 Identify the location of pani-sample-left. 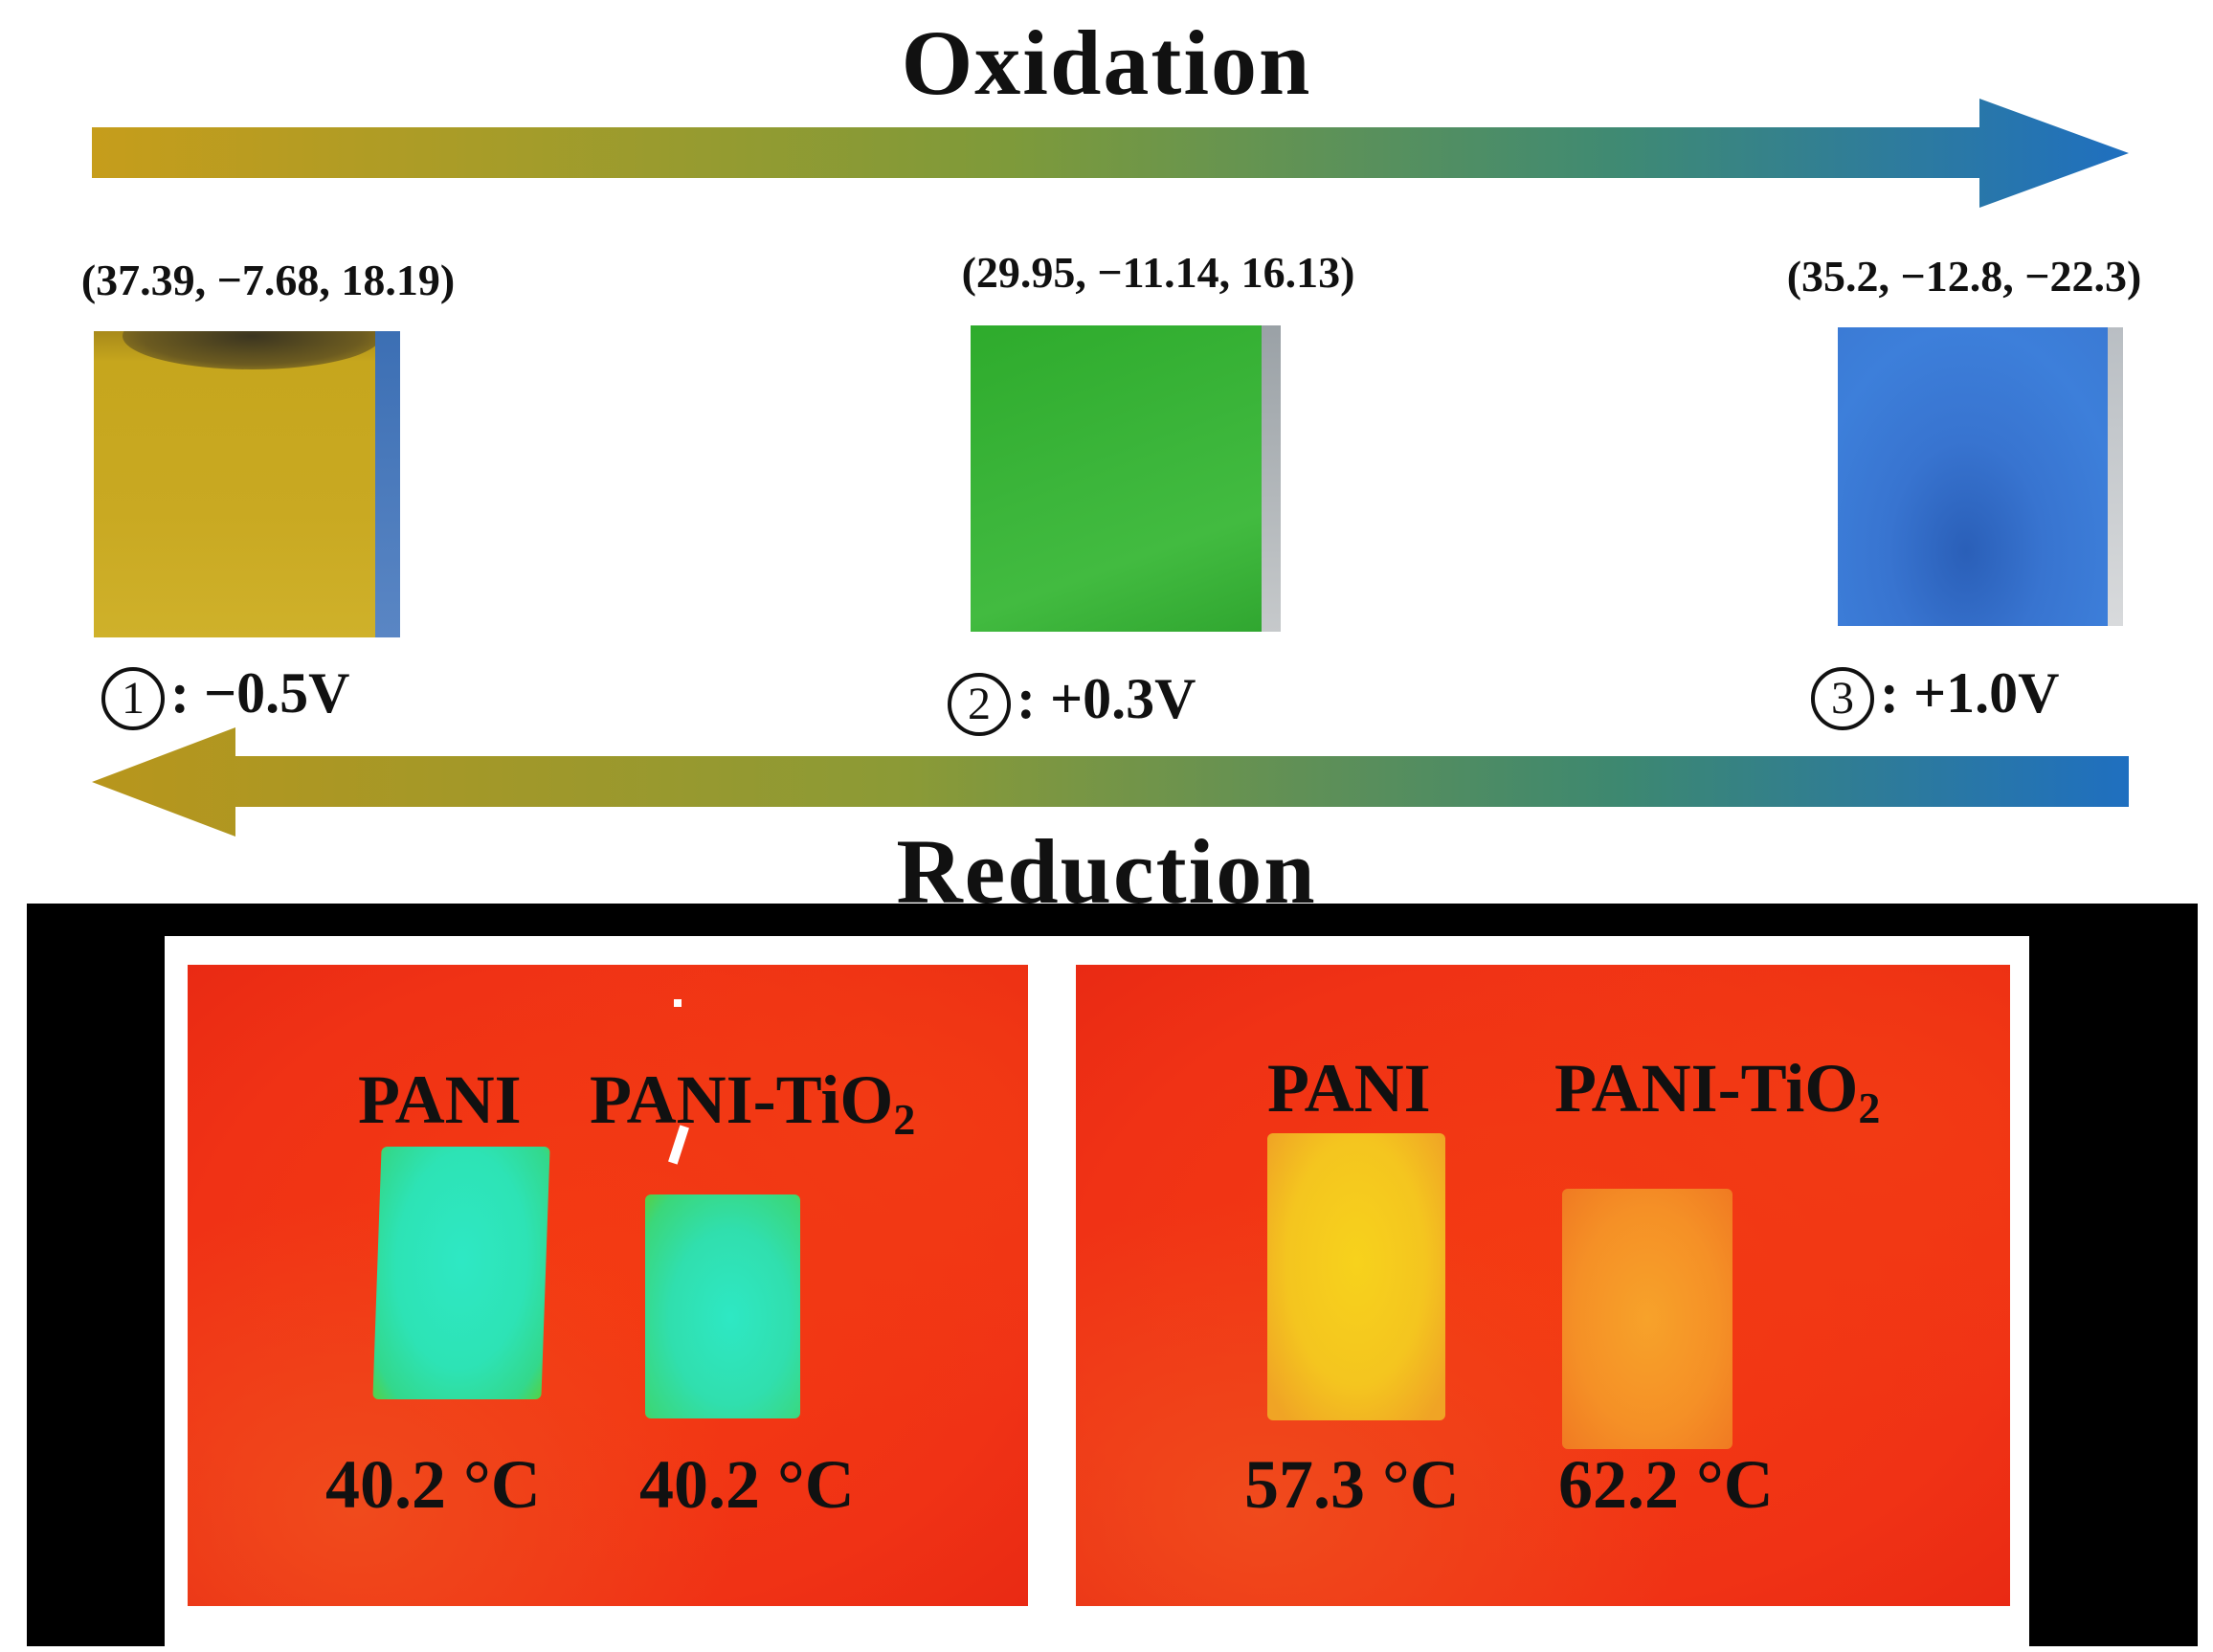
(461, 1273).